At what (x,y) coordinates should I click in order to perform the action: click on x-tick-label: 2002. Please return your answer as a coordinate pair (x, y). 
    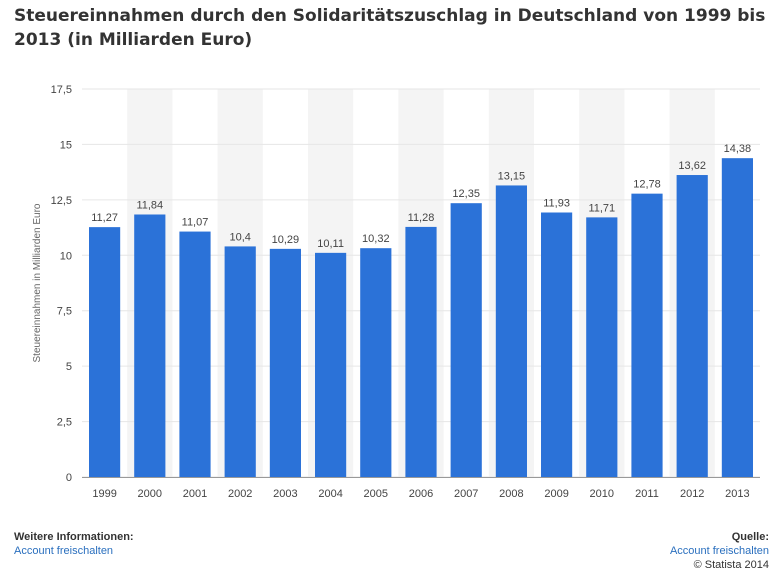
    Looking at the image, I should click on (240, 494).